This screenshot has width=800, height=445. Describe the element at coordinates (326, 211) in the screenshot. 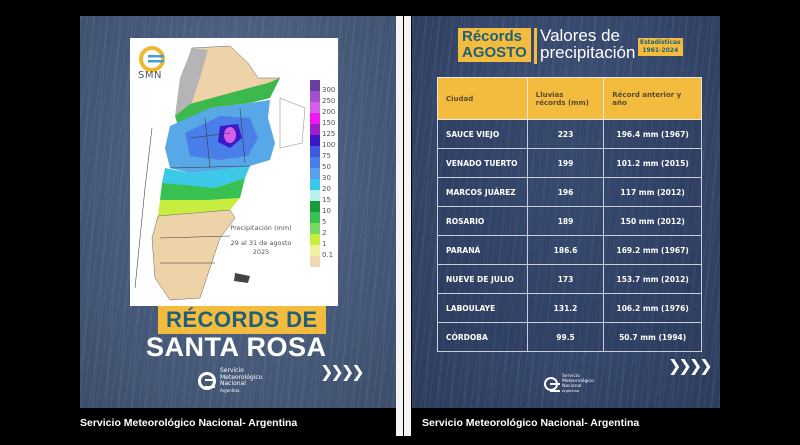

I see `legend-label: 10` at that location.